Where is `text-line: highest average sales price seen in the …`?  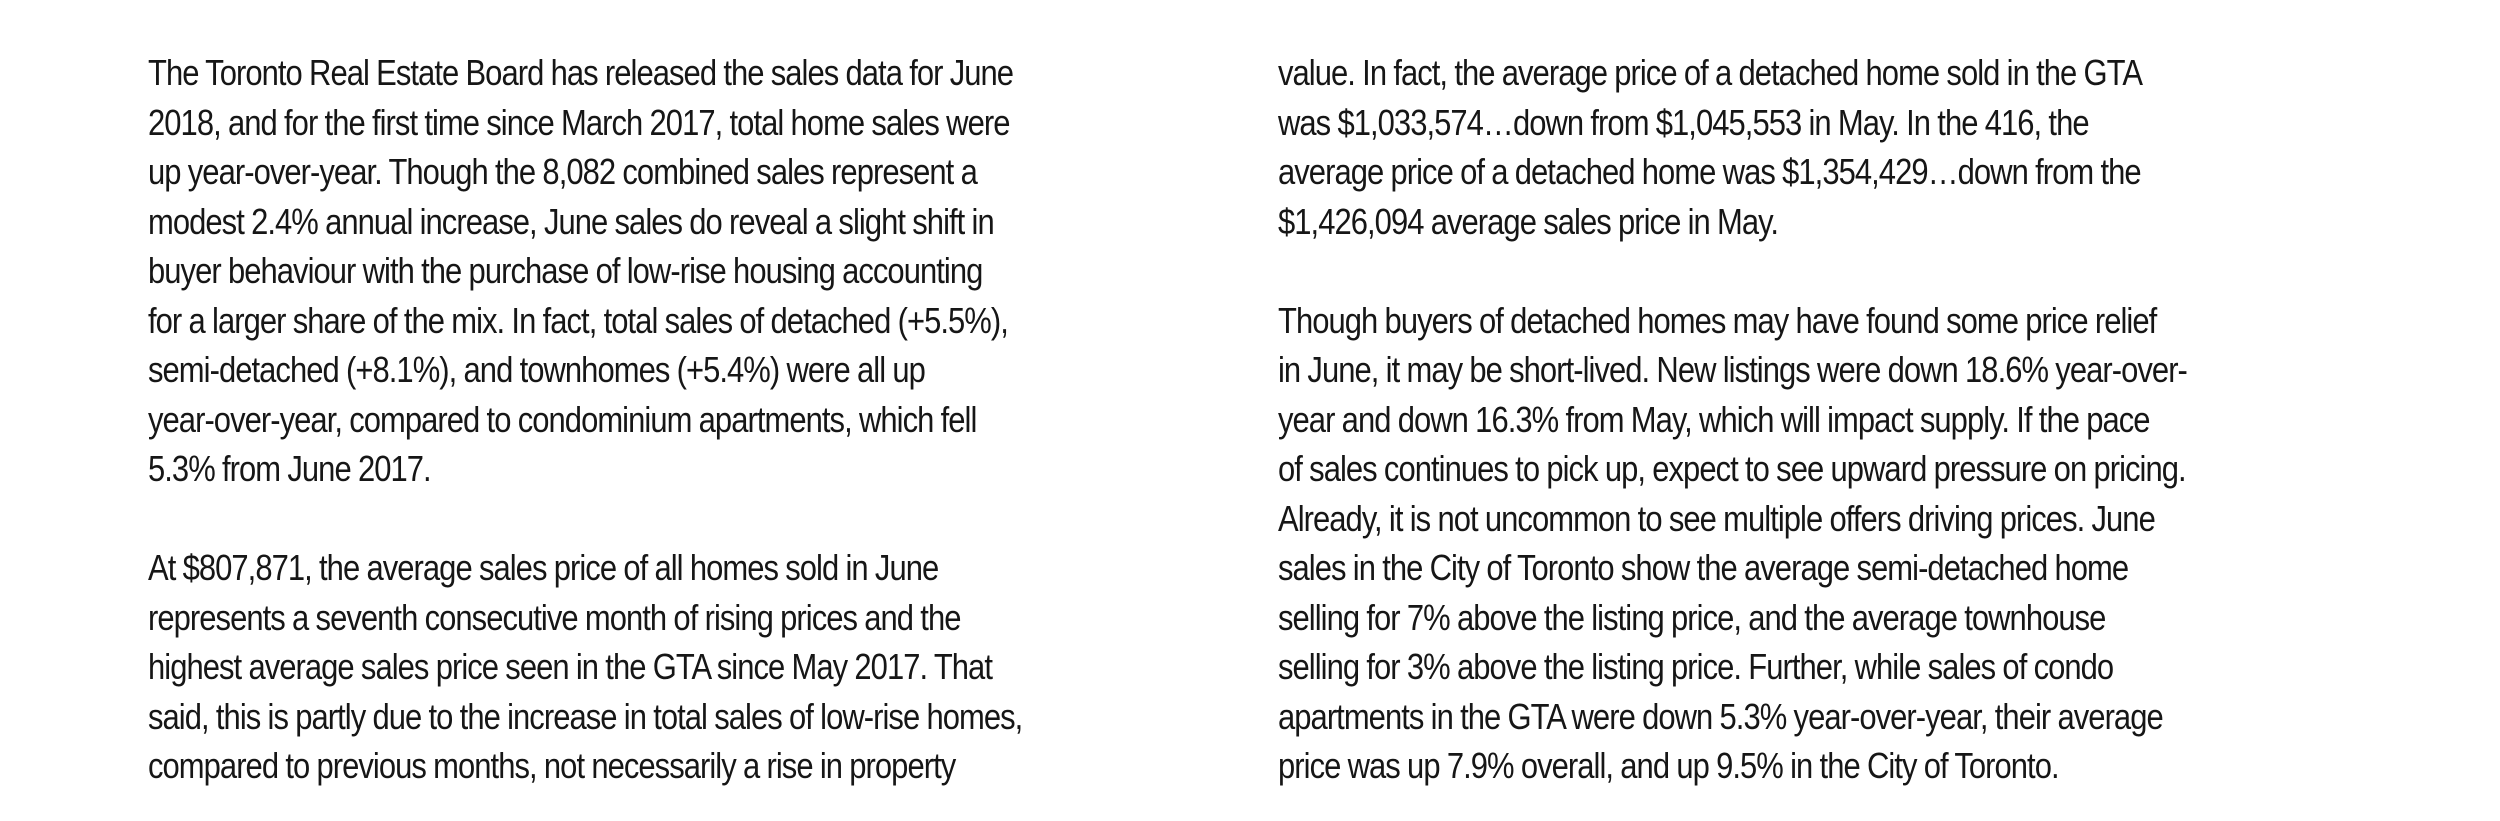
text-line: highest average sales price seen in the … is located at coordinates (570, 666).